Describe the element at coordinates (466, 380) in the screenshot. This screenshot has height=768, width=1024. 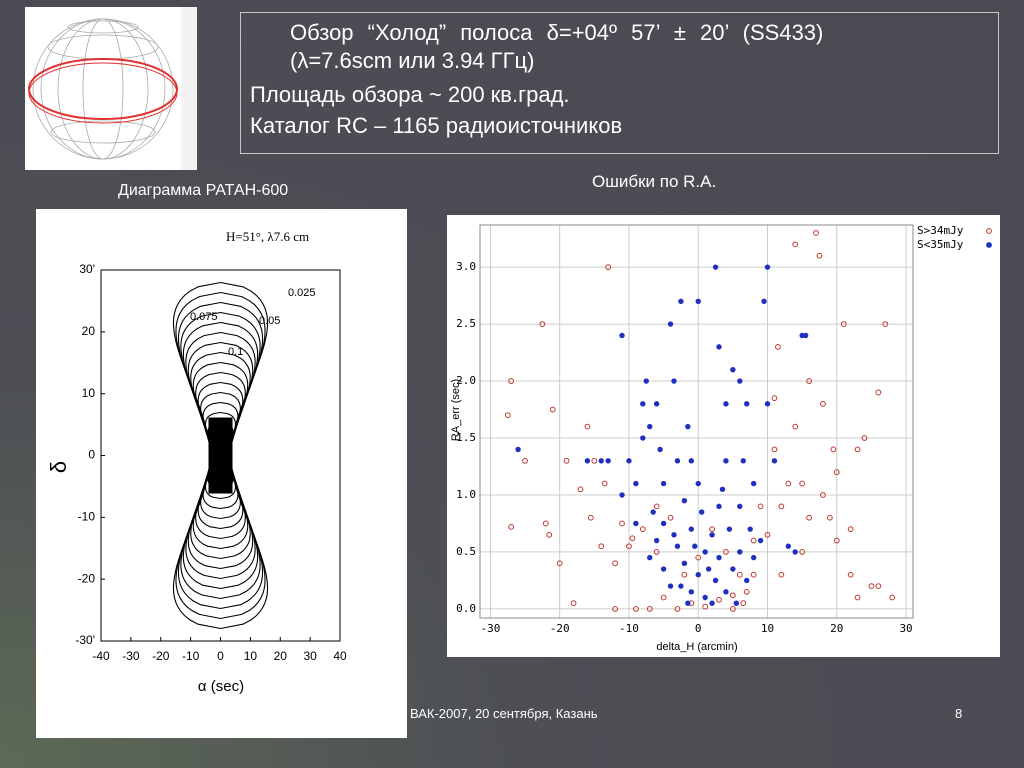
I see `y-tick-label: 2.0` at that location.